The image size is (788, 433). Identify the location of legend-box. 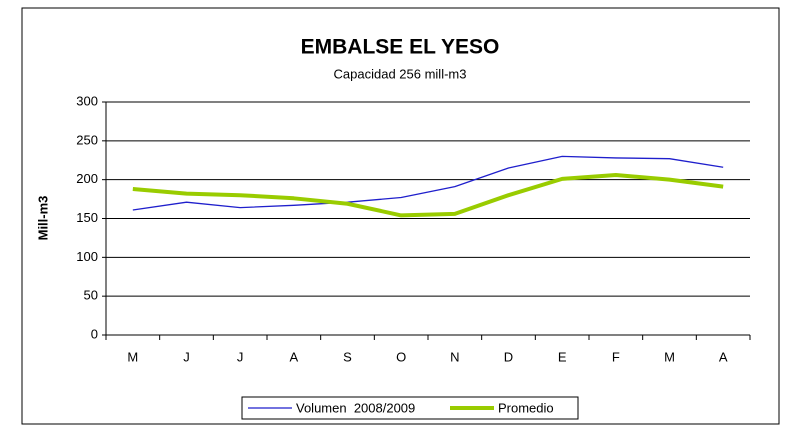
(410, 408).